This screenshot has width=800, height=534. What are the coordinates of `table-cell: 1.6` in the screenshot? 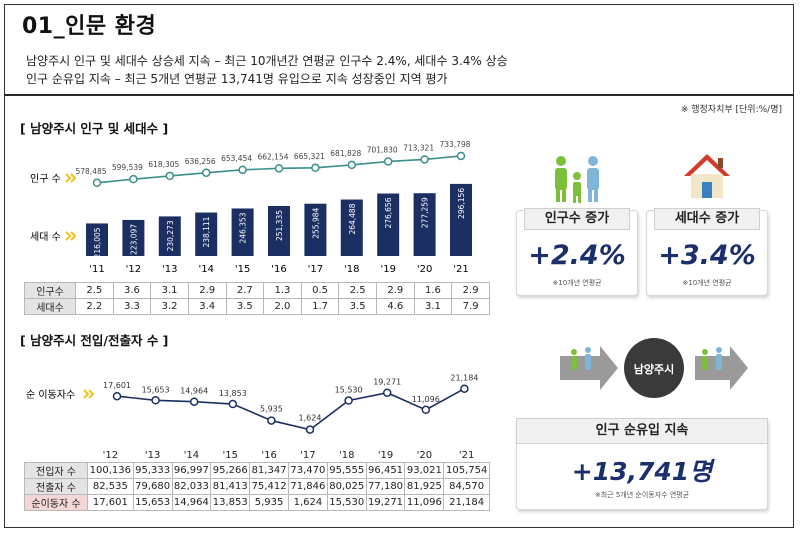 It's located at (433, 290).